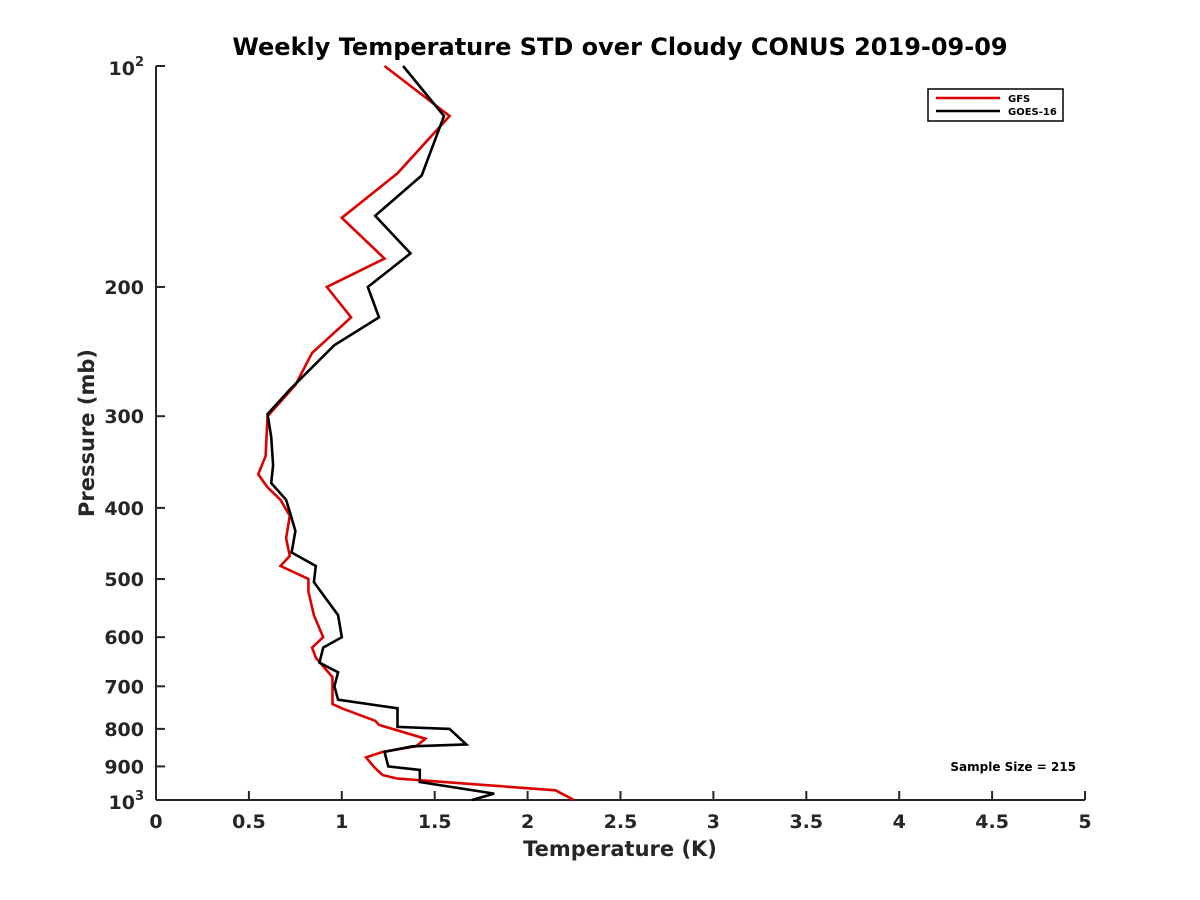  I want to click on y-tick-label: 900, so click(124, 767).